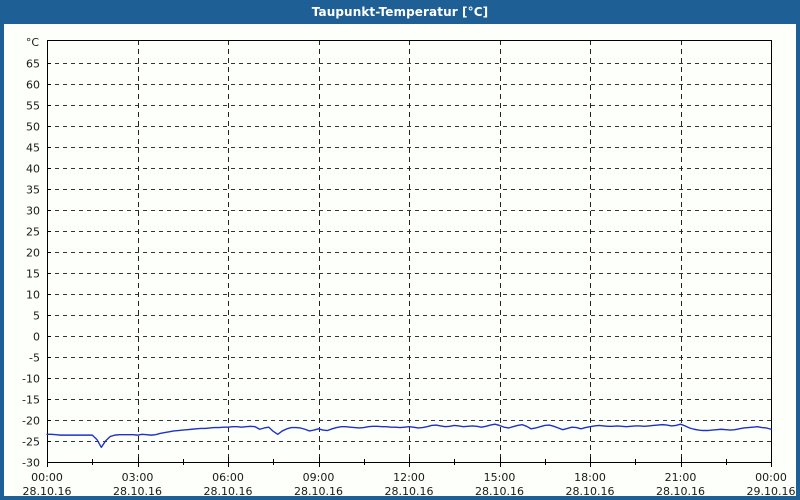 The width and height of the screenshot is (800, 500). I want to click on x-axis-time-label: 03:00, so click(138, 477).